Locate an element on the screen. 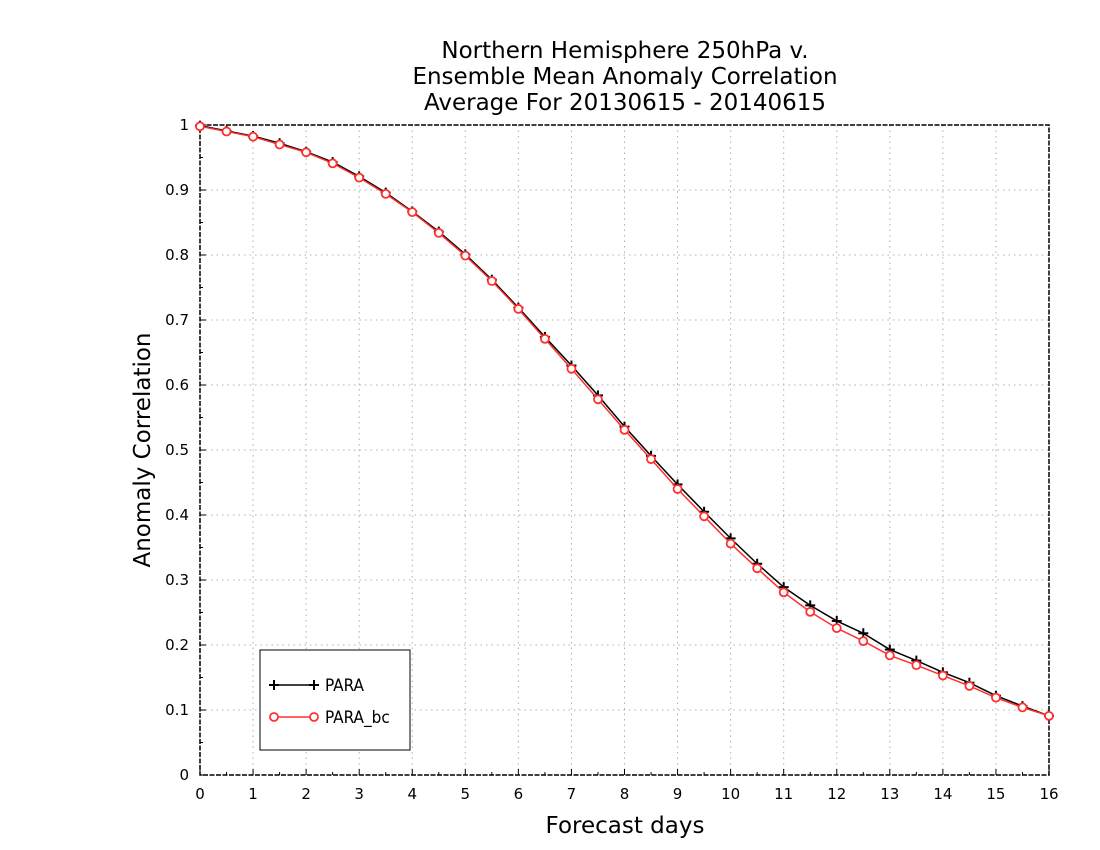 This screenshot has width=1100, height=850. y-tick-label: 0.8 is located at coordinates (177, 255).